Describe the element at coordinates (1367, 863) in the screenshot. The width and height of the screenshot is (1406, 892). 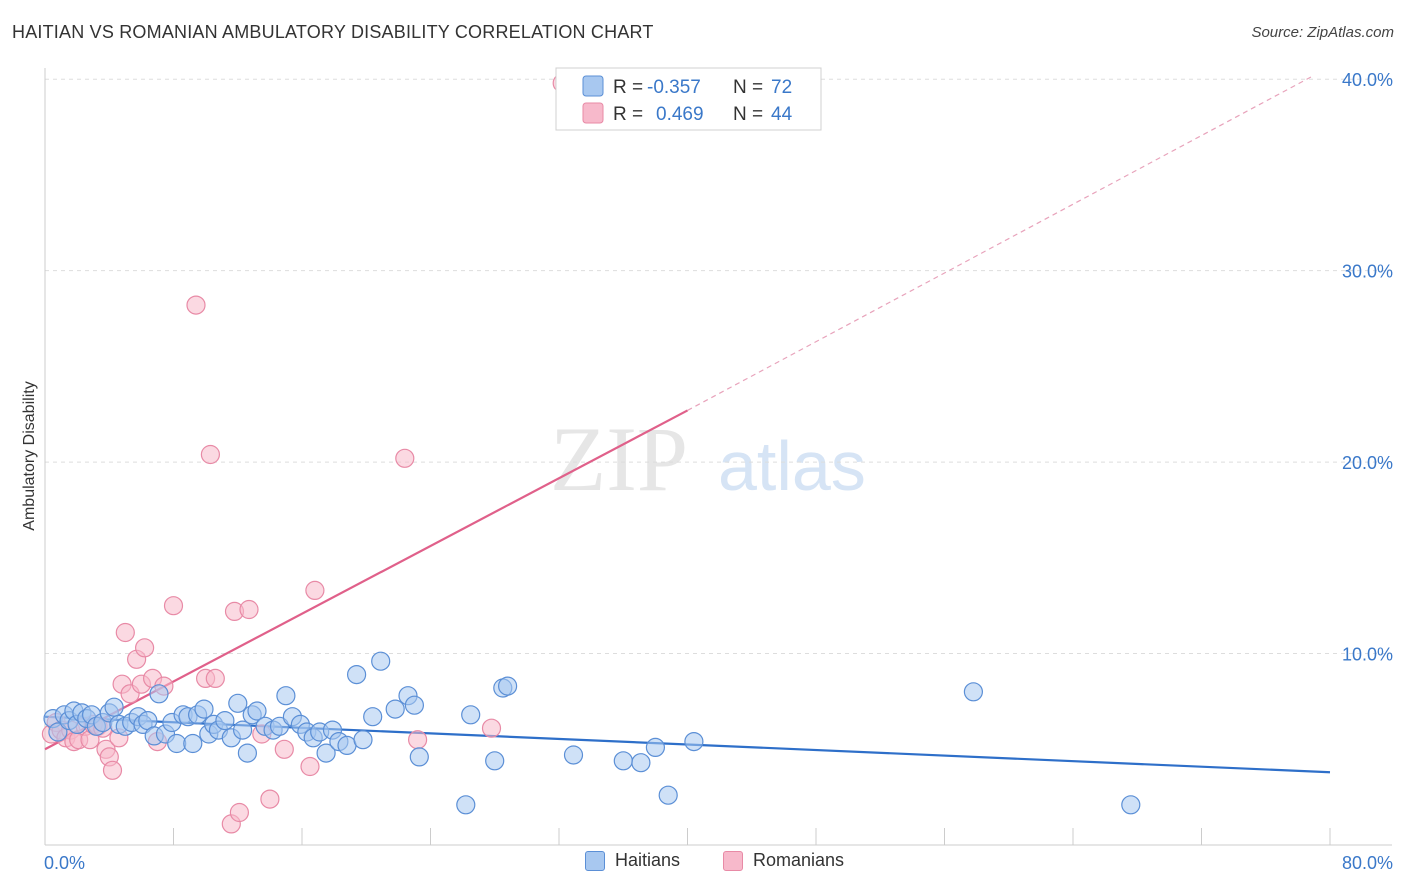
I see `x-tick-label-1: 80.0%` at that location.